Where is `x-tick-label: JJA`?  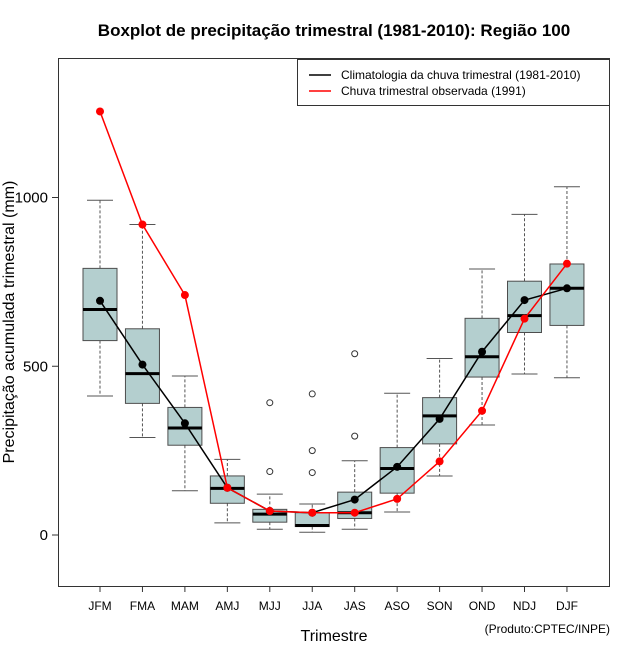 x-tick-label: JJA is located at coordinates (312, 606).